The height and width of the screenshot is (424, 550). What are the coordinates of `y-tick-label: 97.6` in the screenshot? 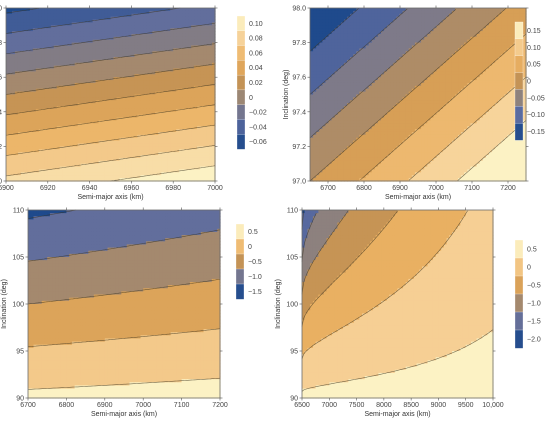 It's located at (1, 78).